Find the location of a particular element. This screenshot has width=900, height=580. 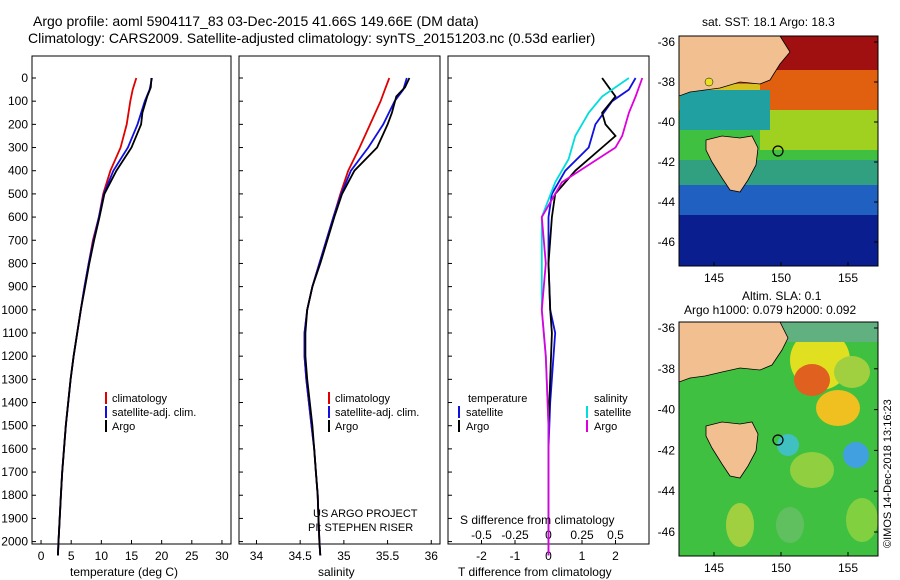

temperature-lines is located at coordinates (105, 316).